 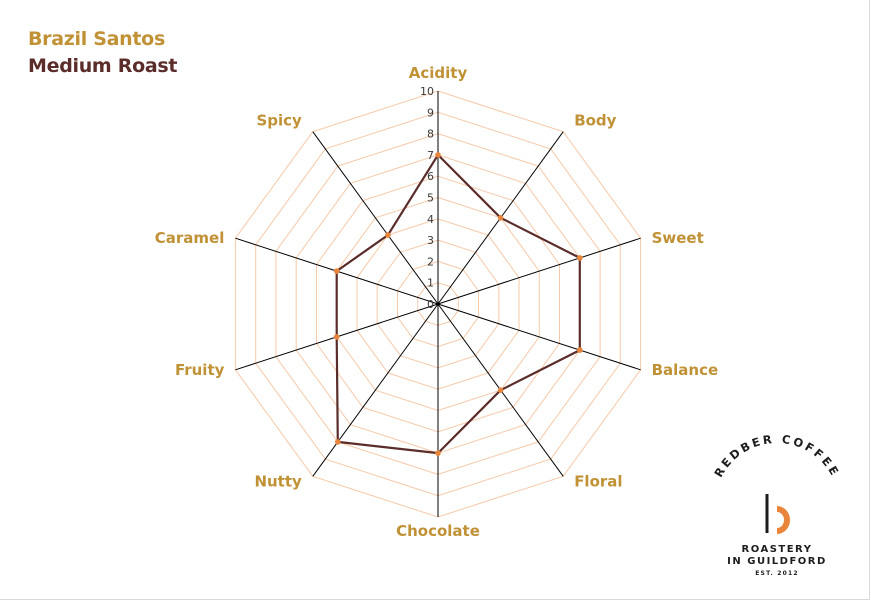 I want to click on axis-label-floral: Floral, so click(x=598, y=481).